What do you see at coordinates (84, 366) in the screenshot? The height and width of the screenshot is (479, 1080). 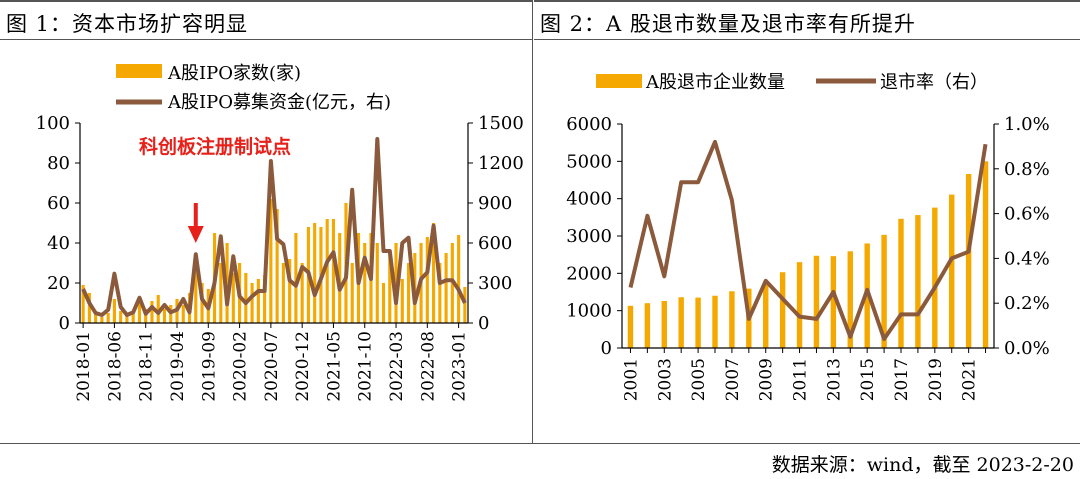 I see `x-tick-label: 2018-01` at bounding box center [84, 366].